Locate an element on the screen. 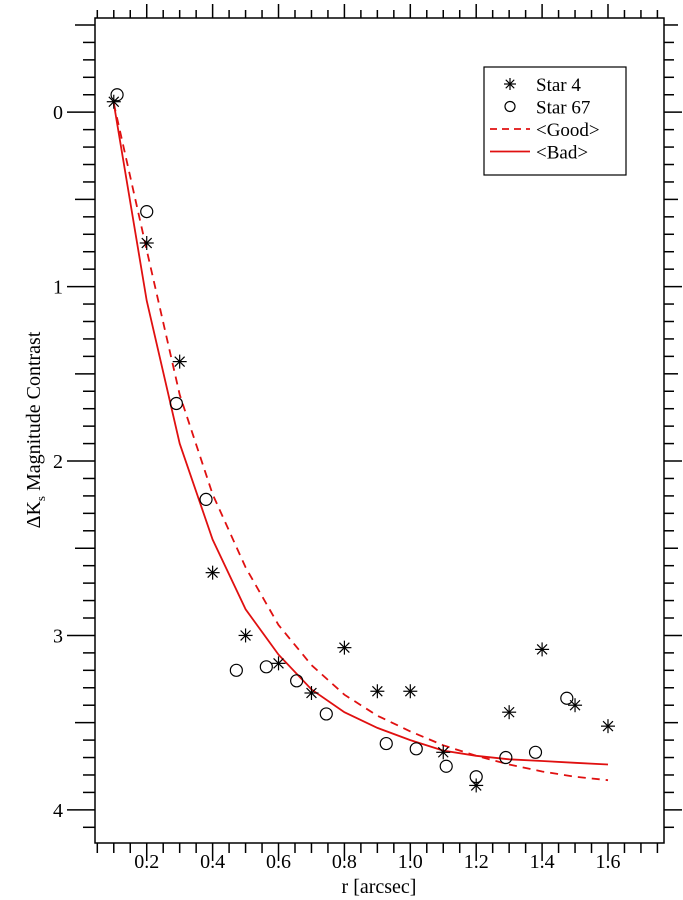  x-axis-label: r [arcsec] is located at coordinates (379, 887).